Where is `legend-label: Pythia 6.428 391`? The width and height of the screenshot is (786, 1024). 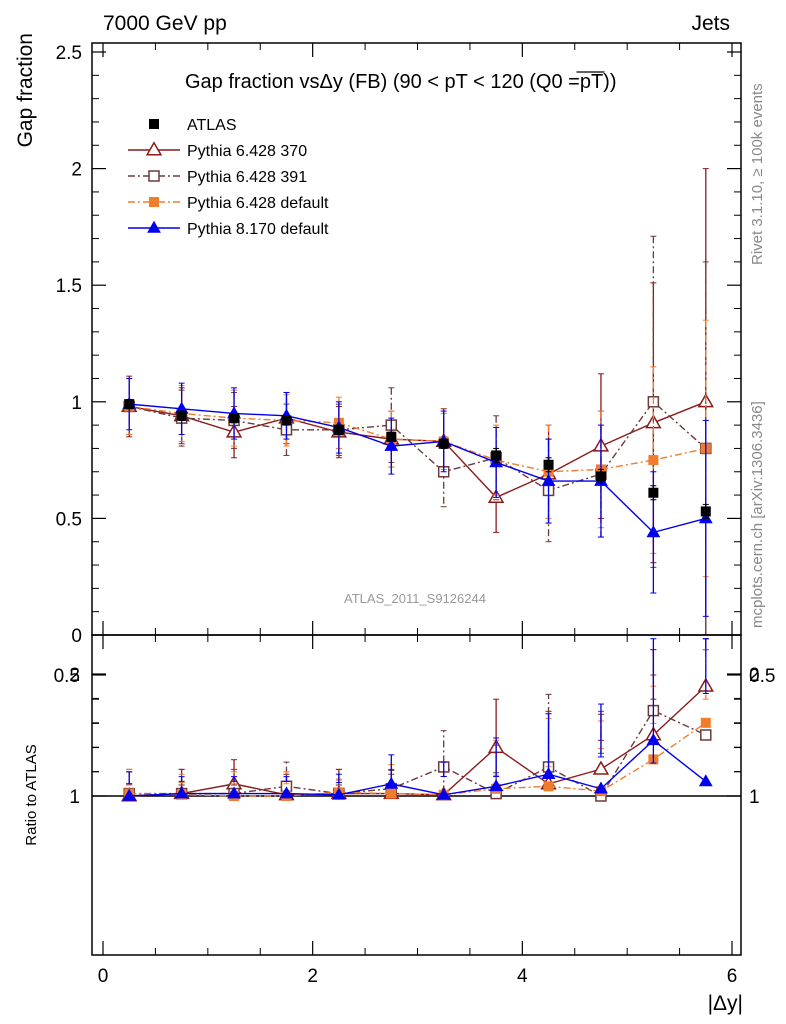 legend-label: Pythia 6.428 391 is located at coordinates (247, 177).